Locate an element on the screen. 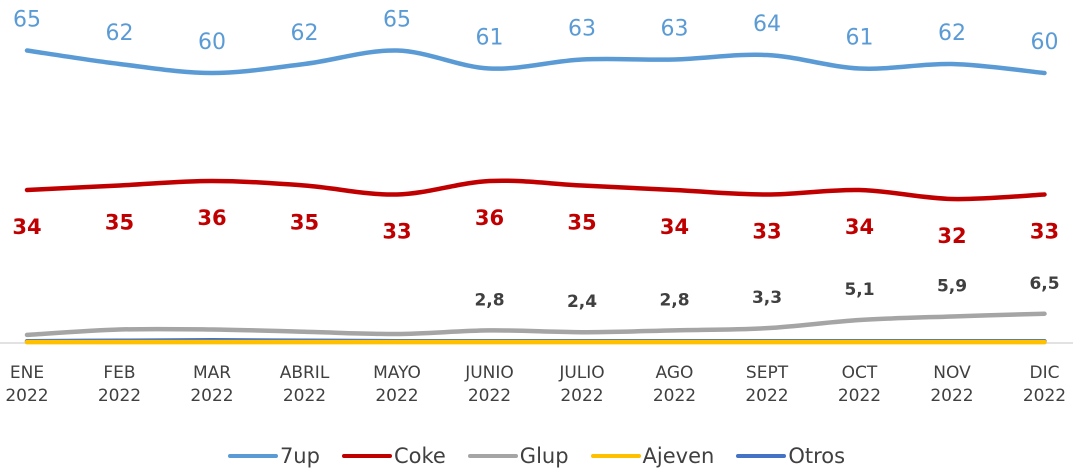 Image resolution: width=1073 pixels, height=473 pixels. data-label: 64 is located at coordinates (767, 24).